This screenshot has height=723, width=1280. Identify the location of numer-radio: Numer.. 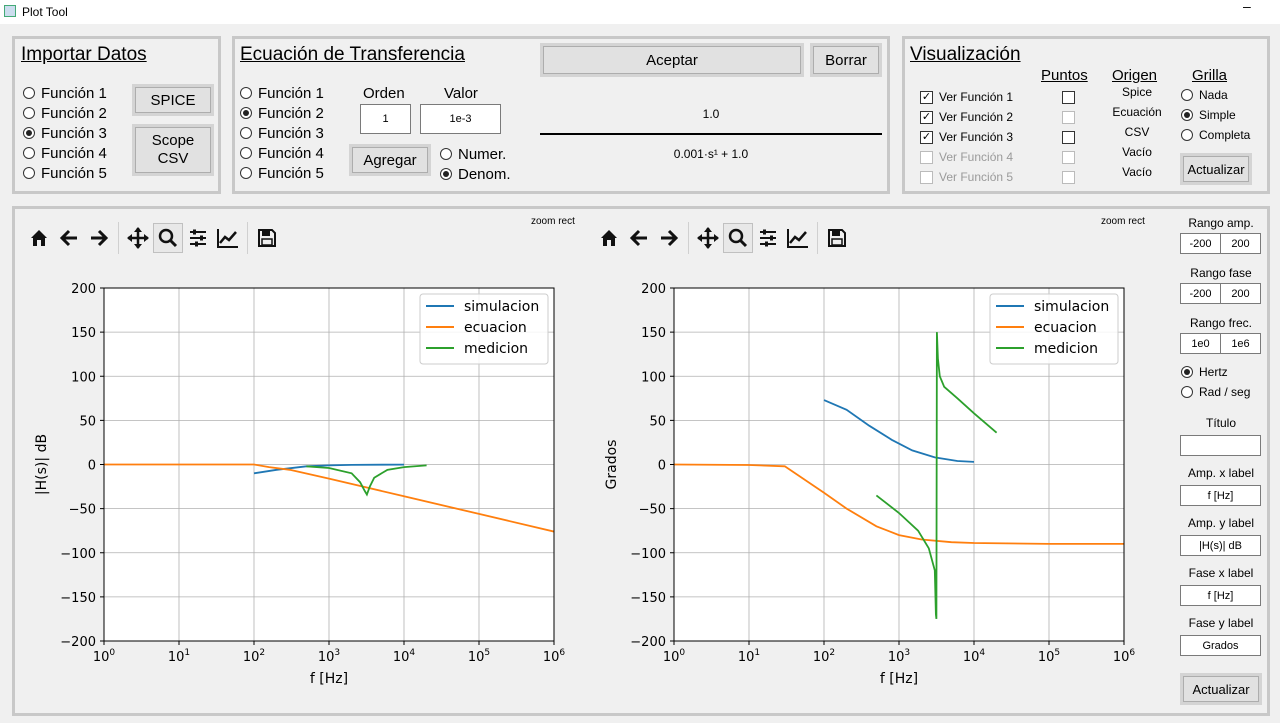
(475, 154).